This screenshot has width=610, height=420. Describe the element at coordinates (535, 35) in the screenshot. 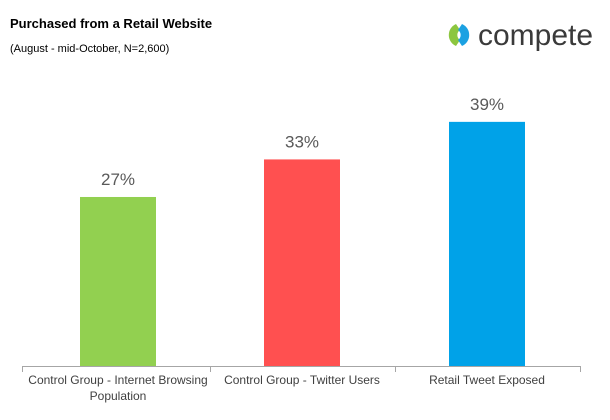

I see `logo-text: compete` at that location.